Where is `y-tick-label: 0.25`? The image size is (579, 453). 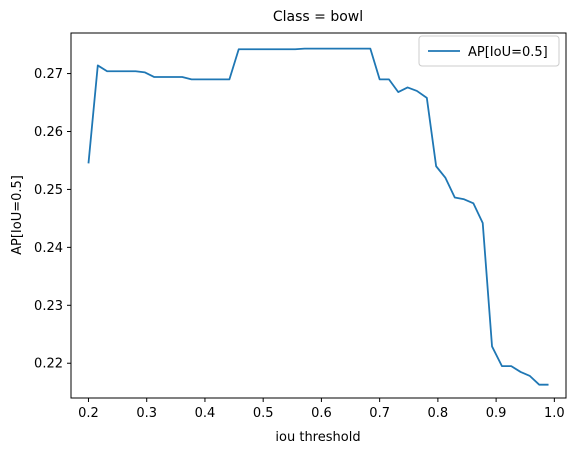
y-tick-label: 0.25 is located at coordinates (48, 190).